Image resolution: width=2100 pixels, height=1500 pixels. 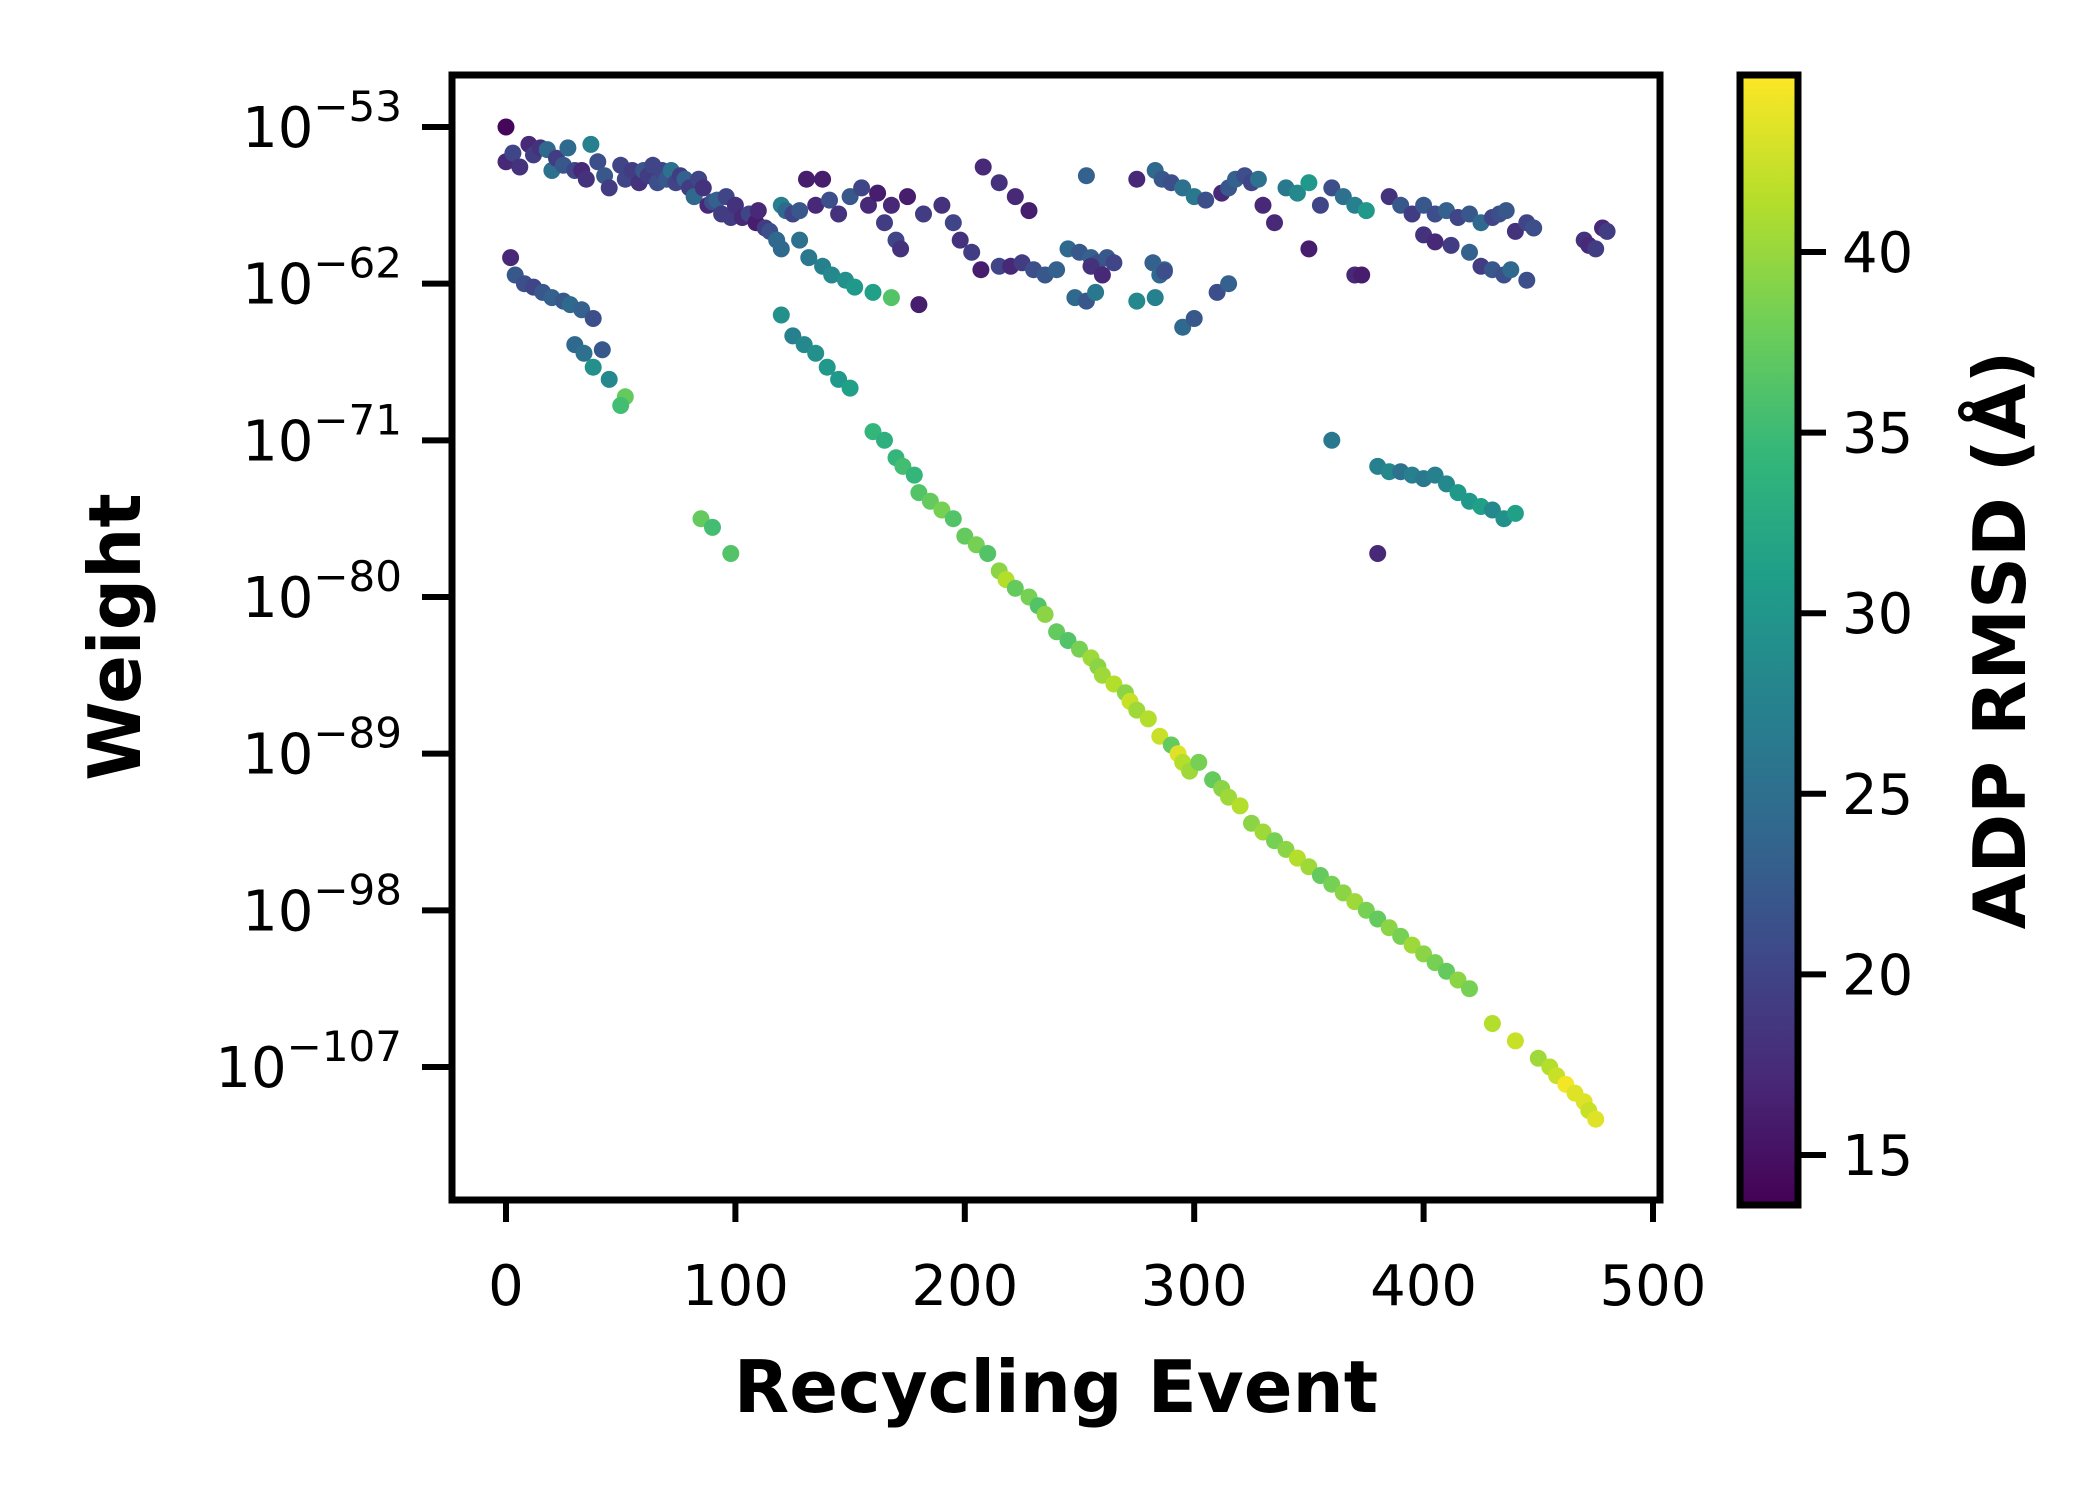 I want to click on y-tick-exponent: −89, so click(x=357, y=733).